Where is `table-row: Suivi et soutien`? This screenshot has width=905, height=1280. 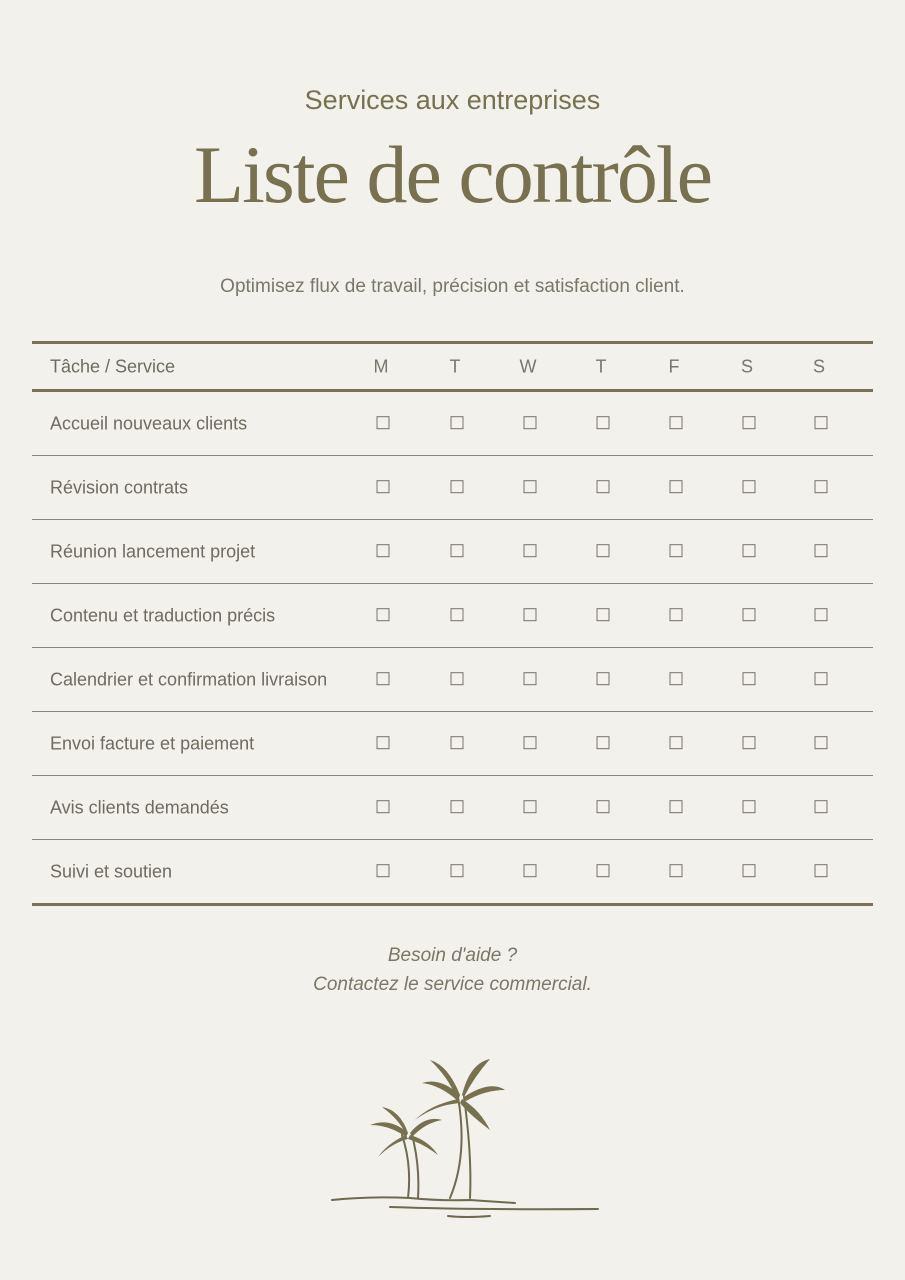 table-row: Suivi et soutien is located at coordinates (452, 873).